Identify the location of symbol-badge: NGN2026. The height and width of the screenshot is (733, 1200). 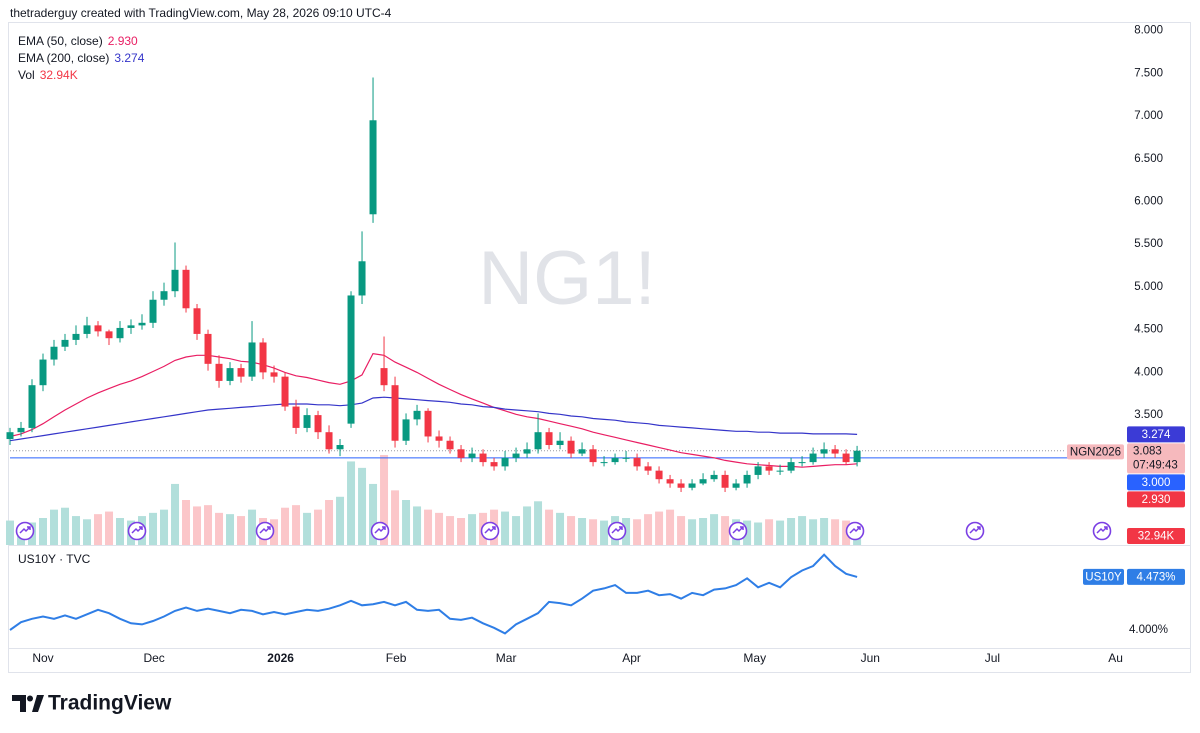
(1095, 452).